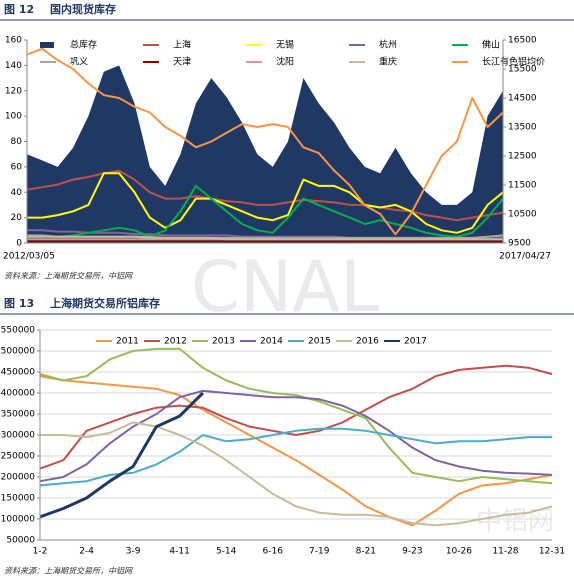 The image size is (574, 578). I want to click on y-tick-label: 120, so click(13, 91).